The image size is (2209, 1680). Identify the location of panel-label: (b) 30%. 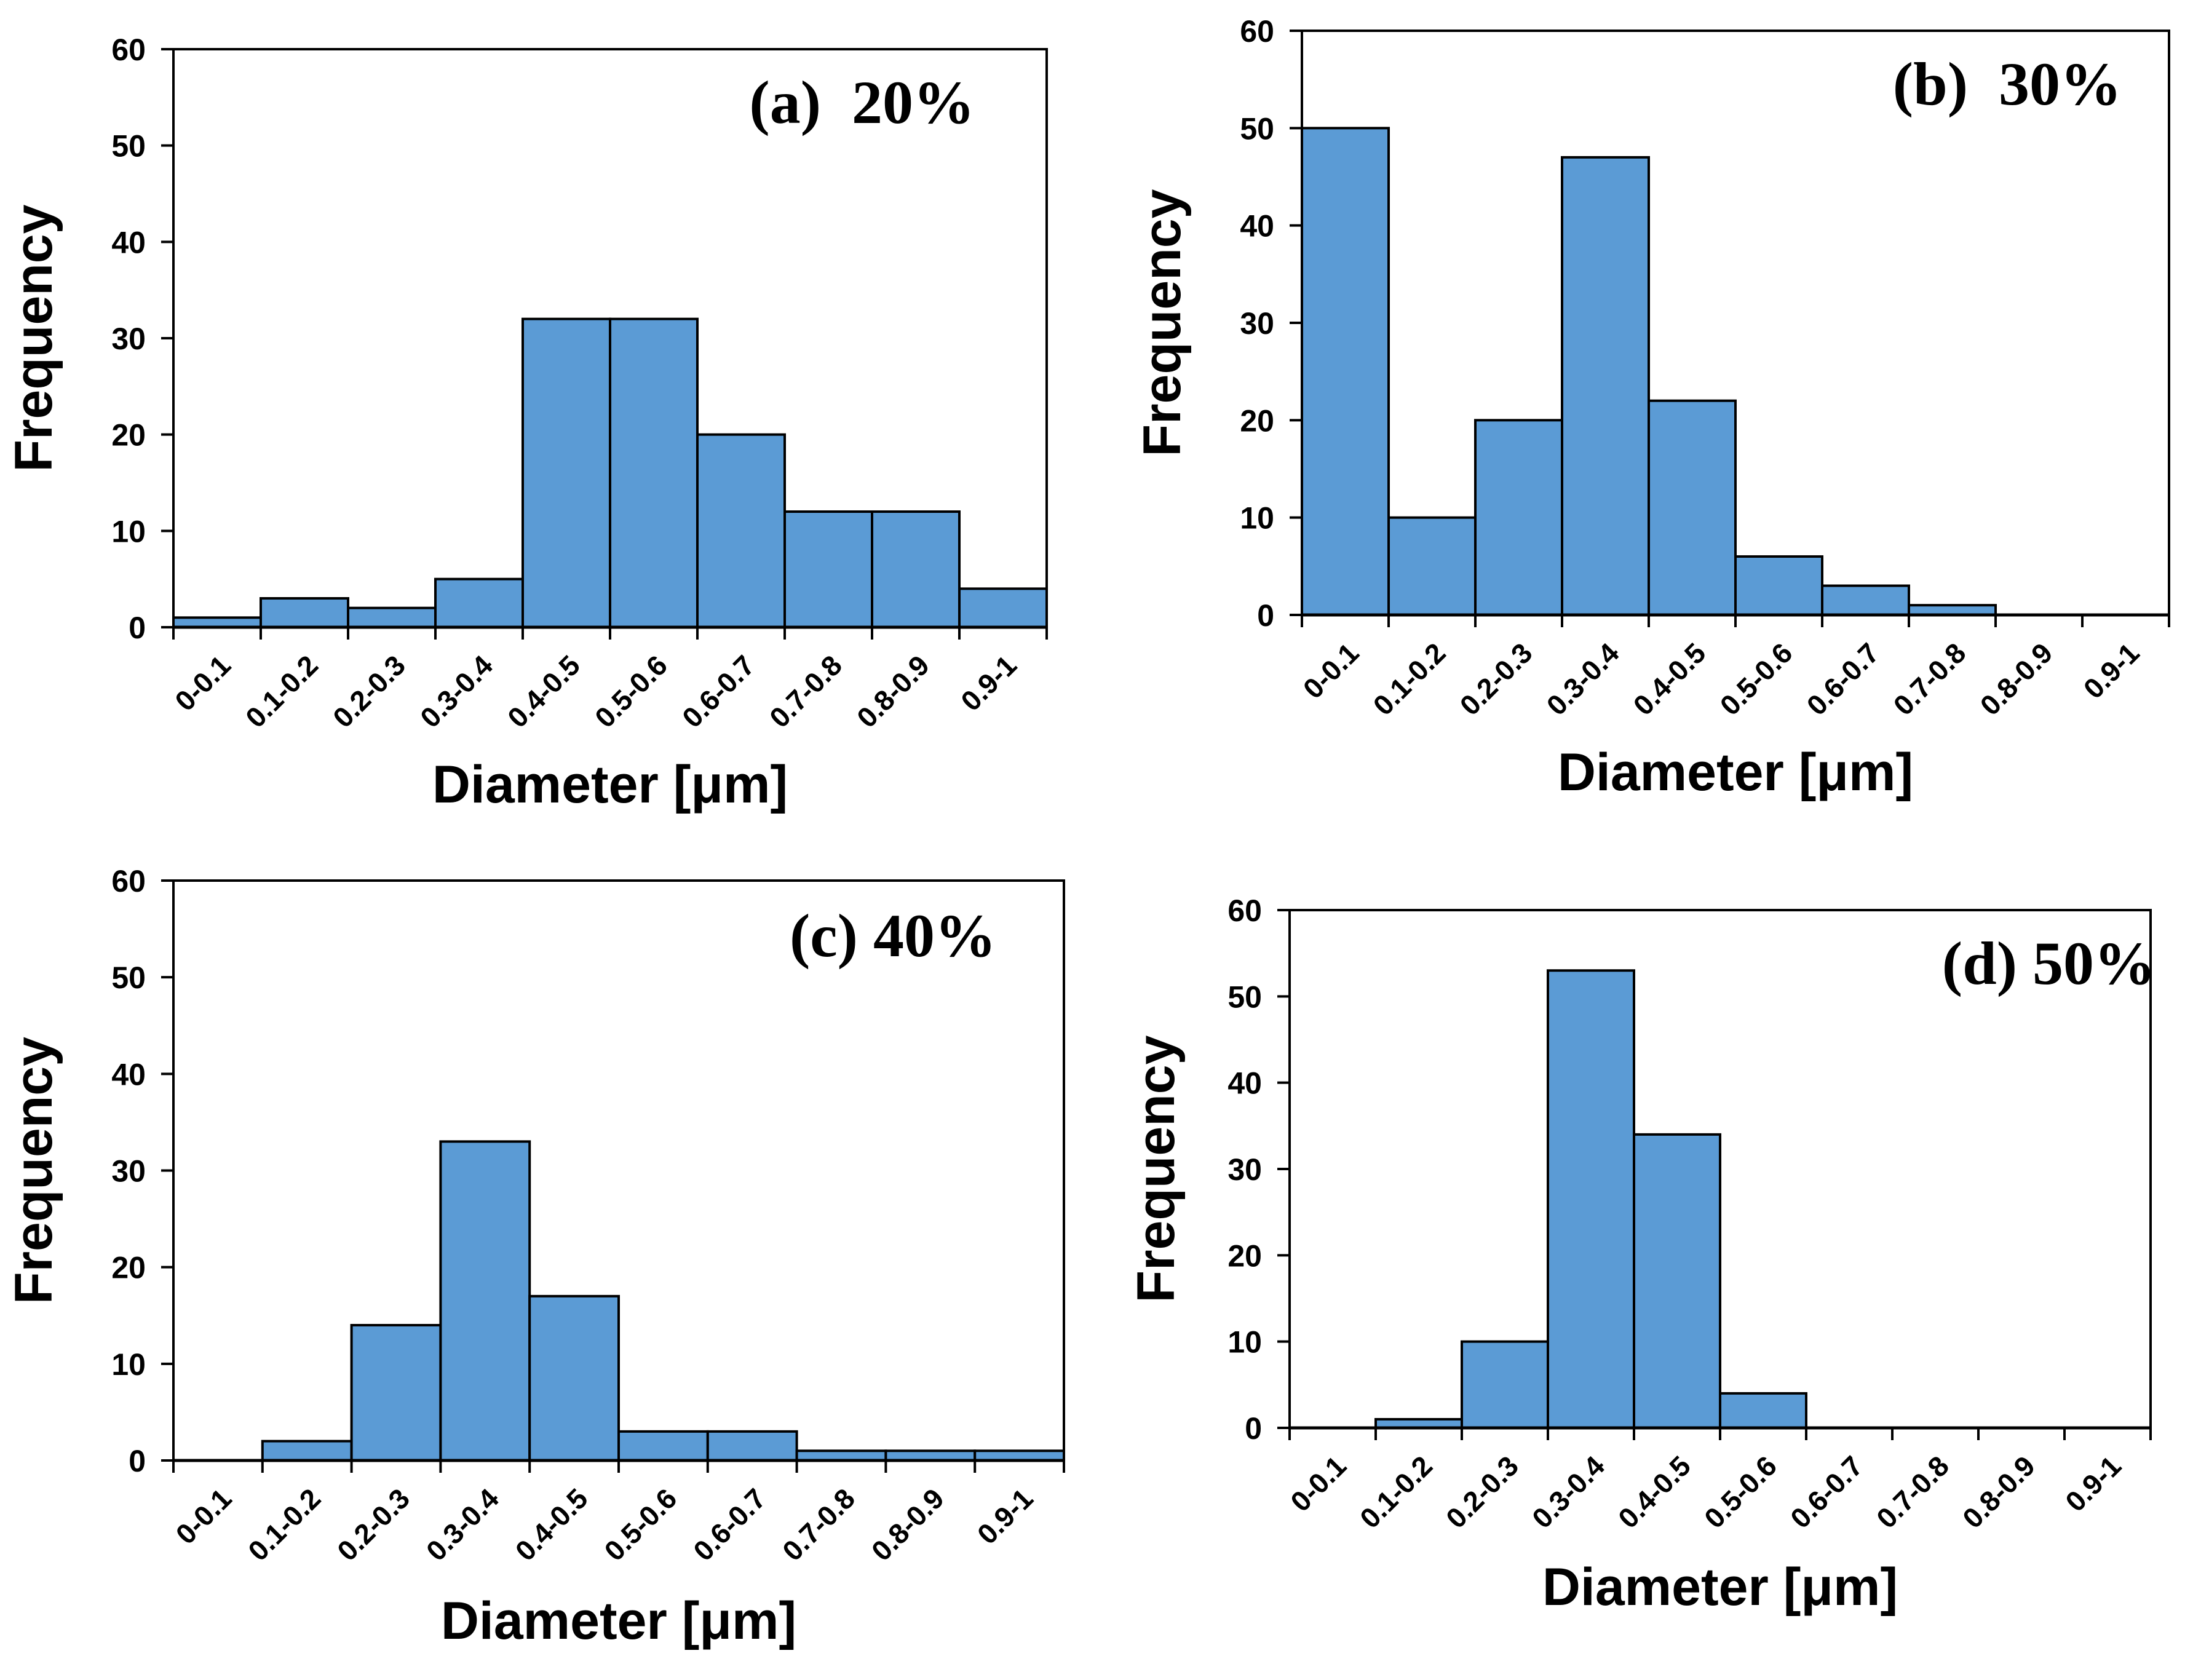
(2007, 84).